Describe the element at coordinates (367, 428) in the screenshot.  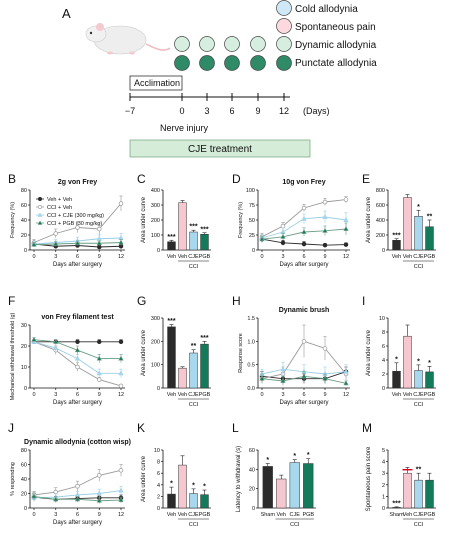
I see `panel-letter: M` at that location.